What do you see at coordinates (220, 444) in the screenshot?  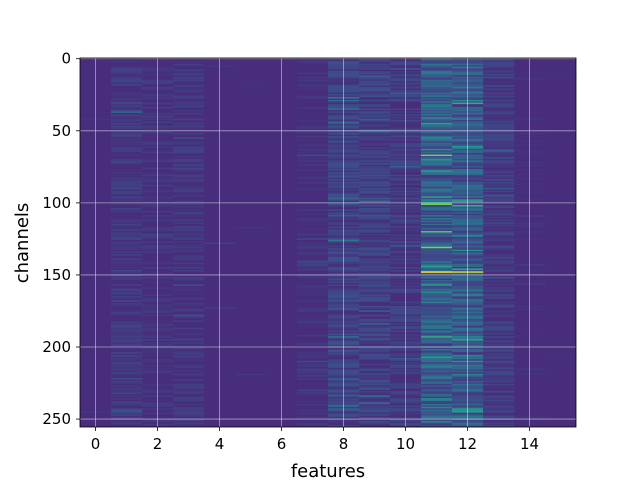 I see `x-tick-label: 4` at bounding box center [220, 444].